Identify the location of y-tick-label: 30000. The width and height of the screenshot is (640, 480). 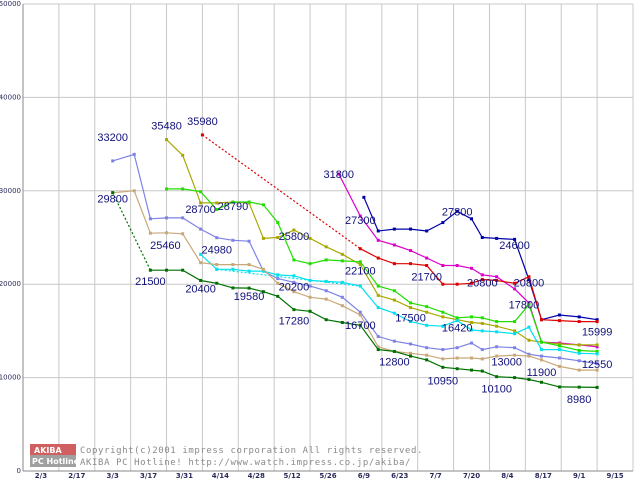
(10, 191).